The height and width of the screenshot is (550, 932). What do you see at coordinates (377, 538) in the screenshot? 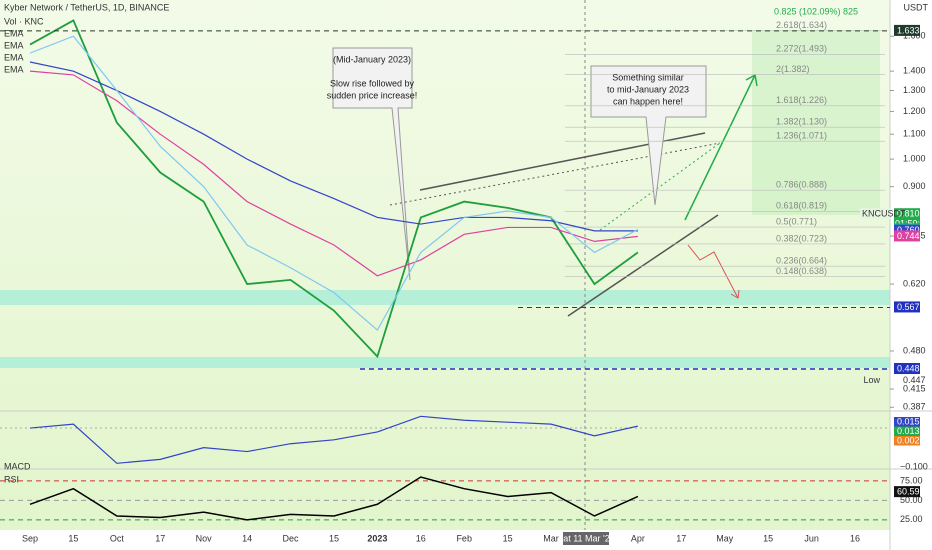
I see `x-tick-label: 2023` at bounding box center [377, 538].